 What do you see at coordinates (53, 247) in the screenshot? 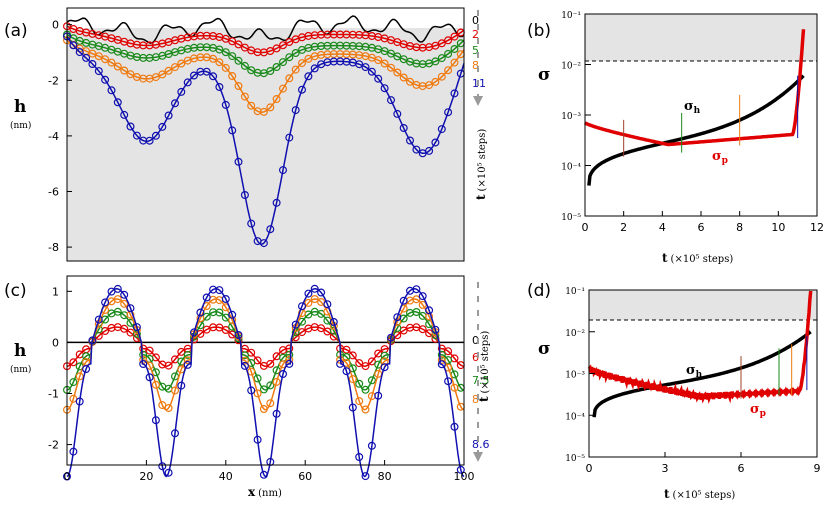
I see `a-ytick-label: -8` at bounding box center [53, 247].